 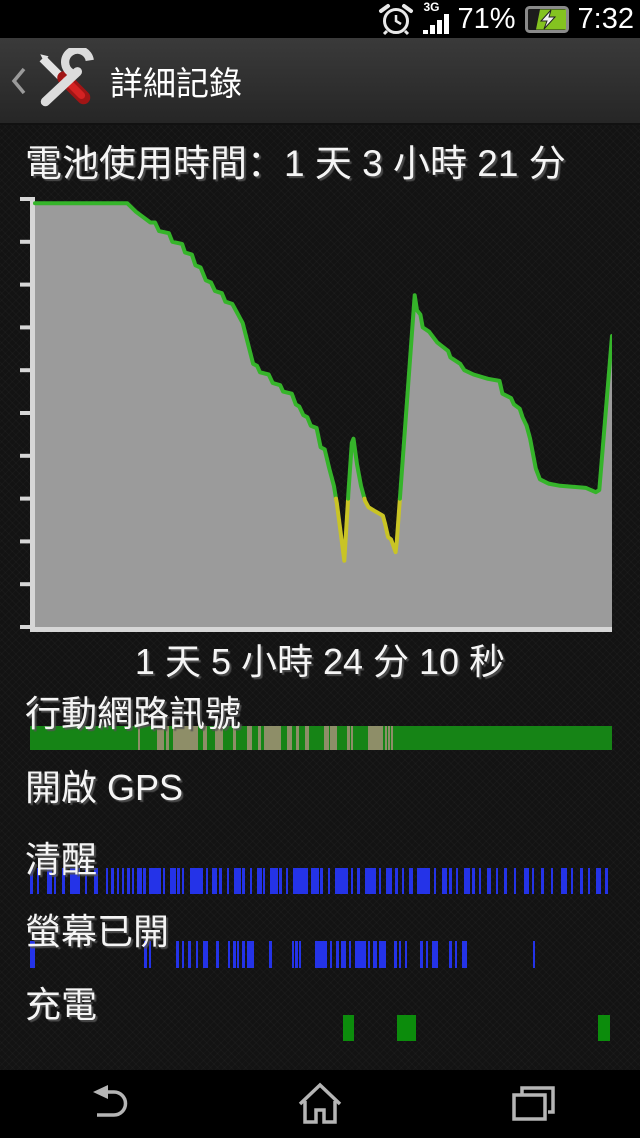 What do you see at coordinates (320, 81) in the screenshot?
I see `action-bar: 詳細記錄` at bounding box center [320, 81].